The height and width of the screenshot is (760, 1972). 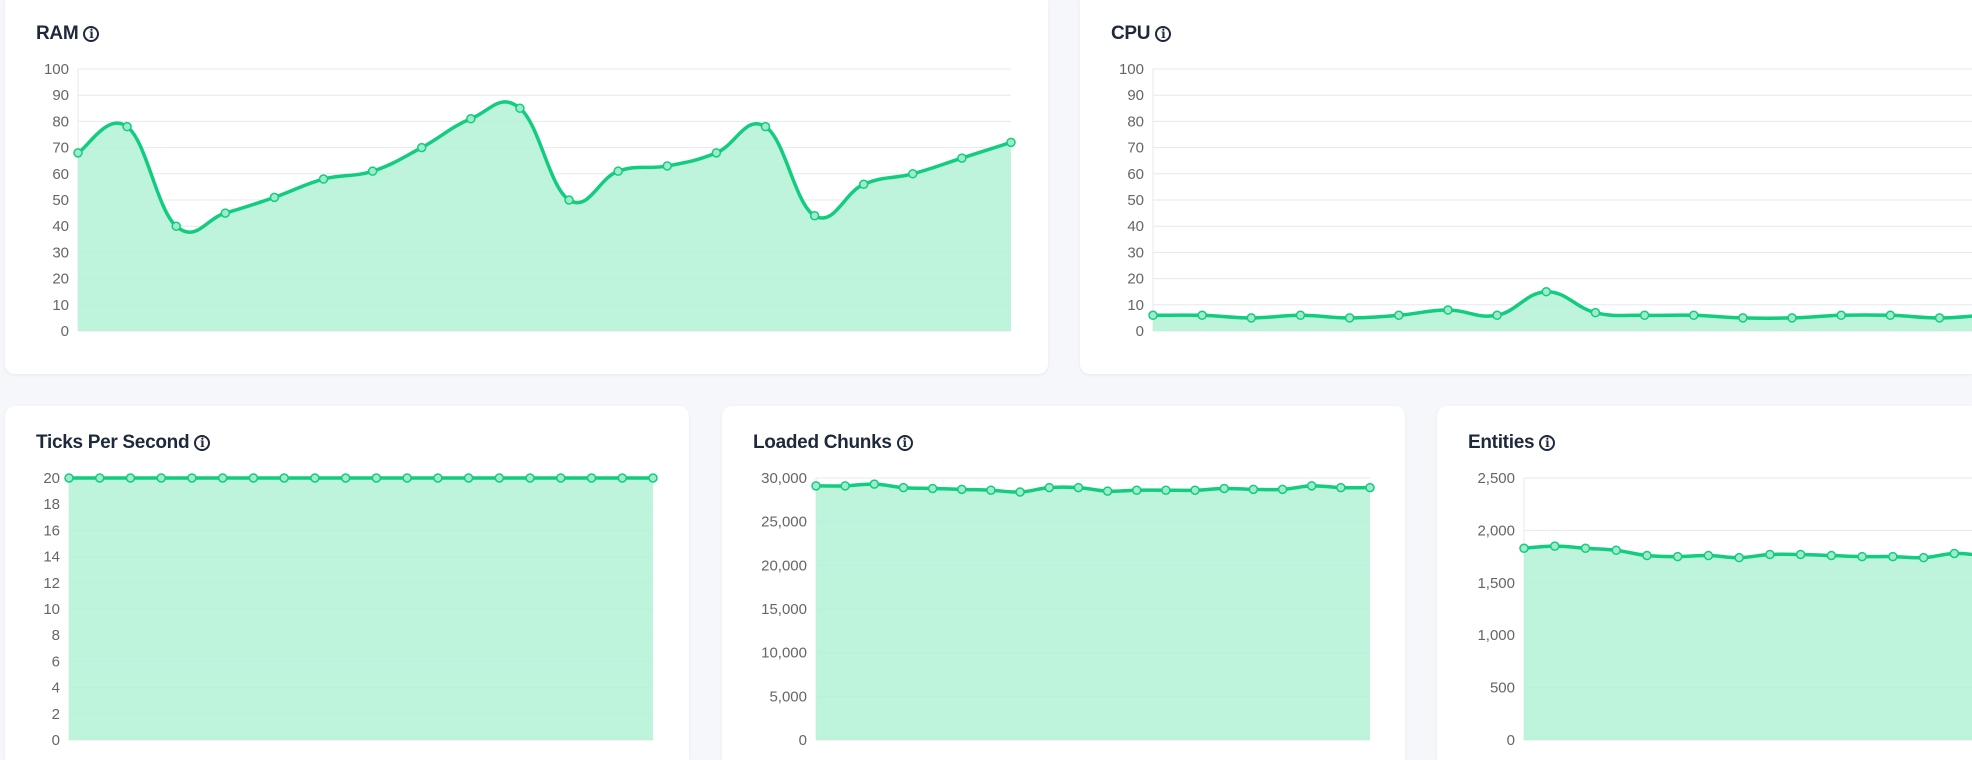 I want to click on chunks-title-text: Loaded Chunks, so click(x=822, y=442).